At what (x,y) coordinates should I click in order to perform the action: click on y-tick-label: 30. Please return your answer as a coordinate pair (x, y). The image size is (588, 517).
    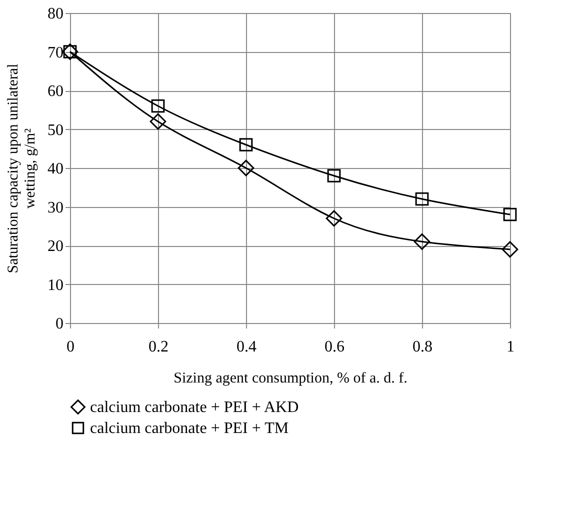
    Looking at the image, I should click on (56, 207).